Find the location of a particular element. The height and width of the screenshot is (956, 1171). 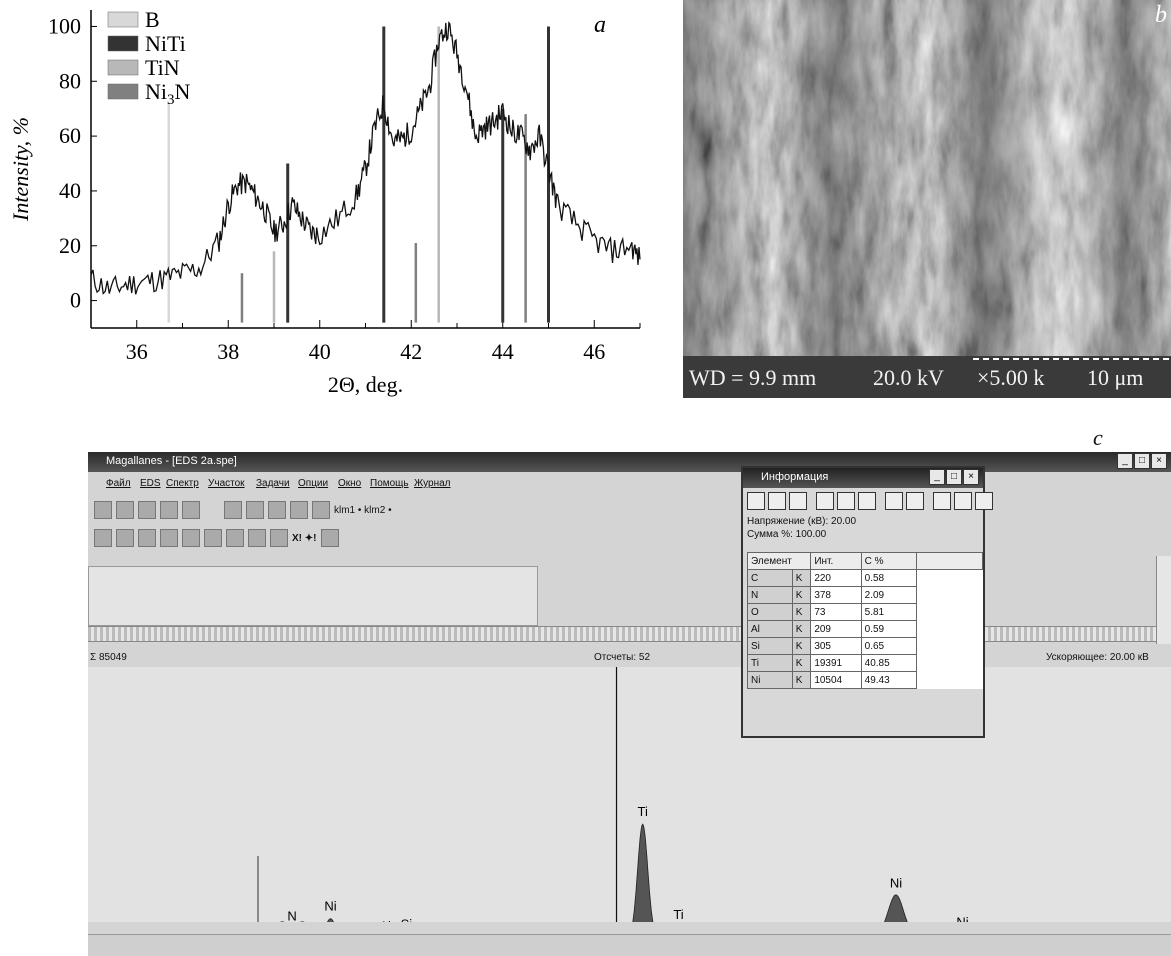

accelerating-voltage-readout: Ускоряющее: 20.00 кВ is located at coordinates (1097, 657).